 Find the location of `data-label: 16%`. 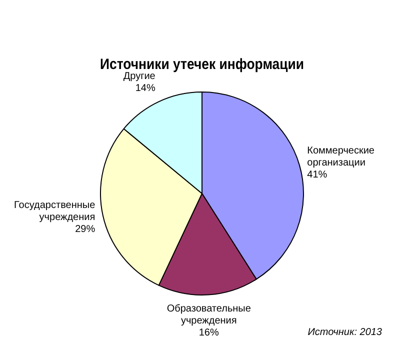

data-label: 16% is located at coordinates (208, 333).